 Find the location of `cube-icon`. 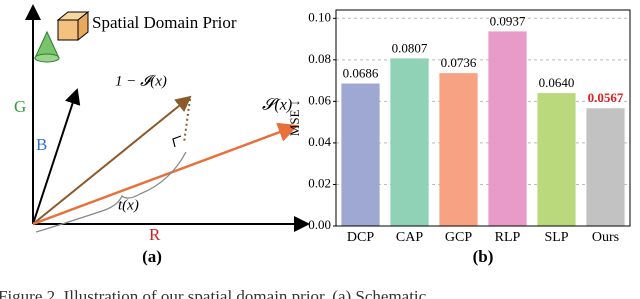

cube-icon is located at coordinates (62, 36).